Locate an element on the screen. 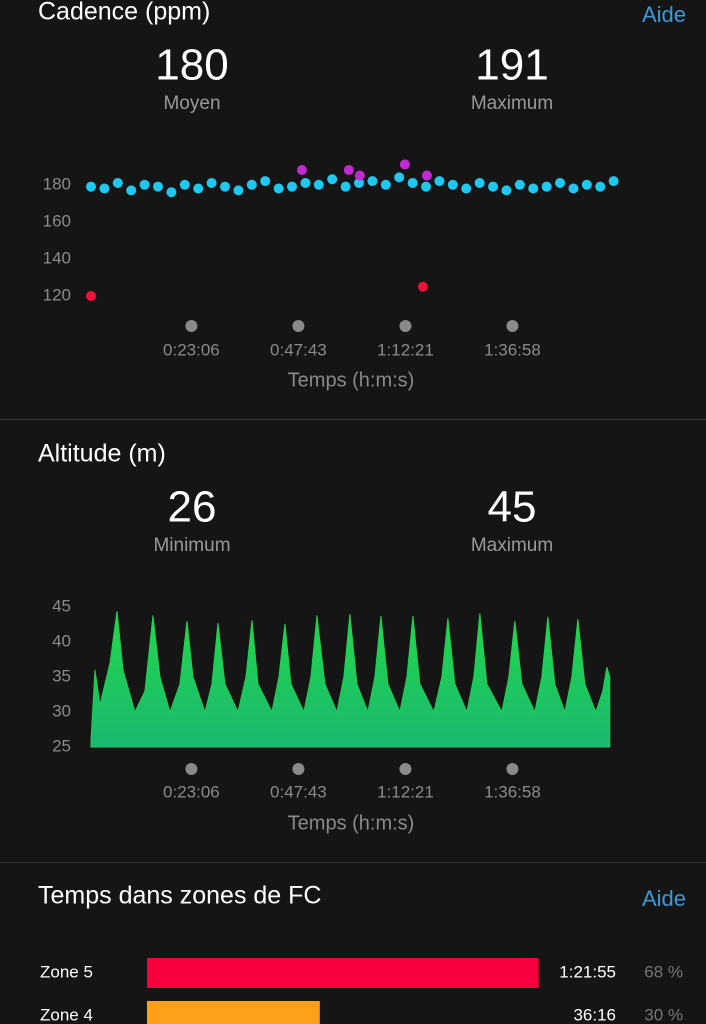  y-tick-label: 45 is located at coordinates (61, 605).